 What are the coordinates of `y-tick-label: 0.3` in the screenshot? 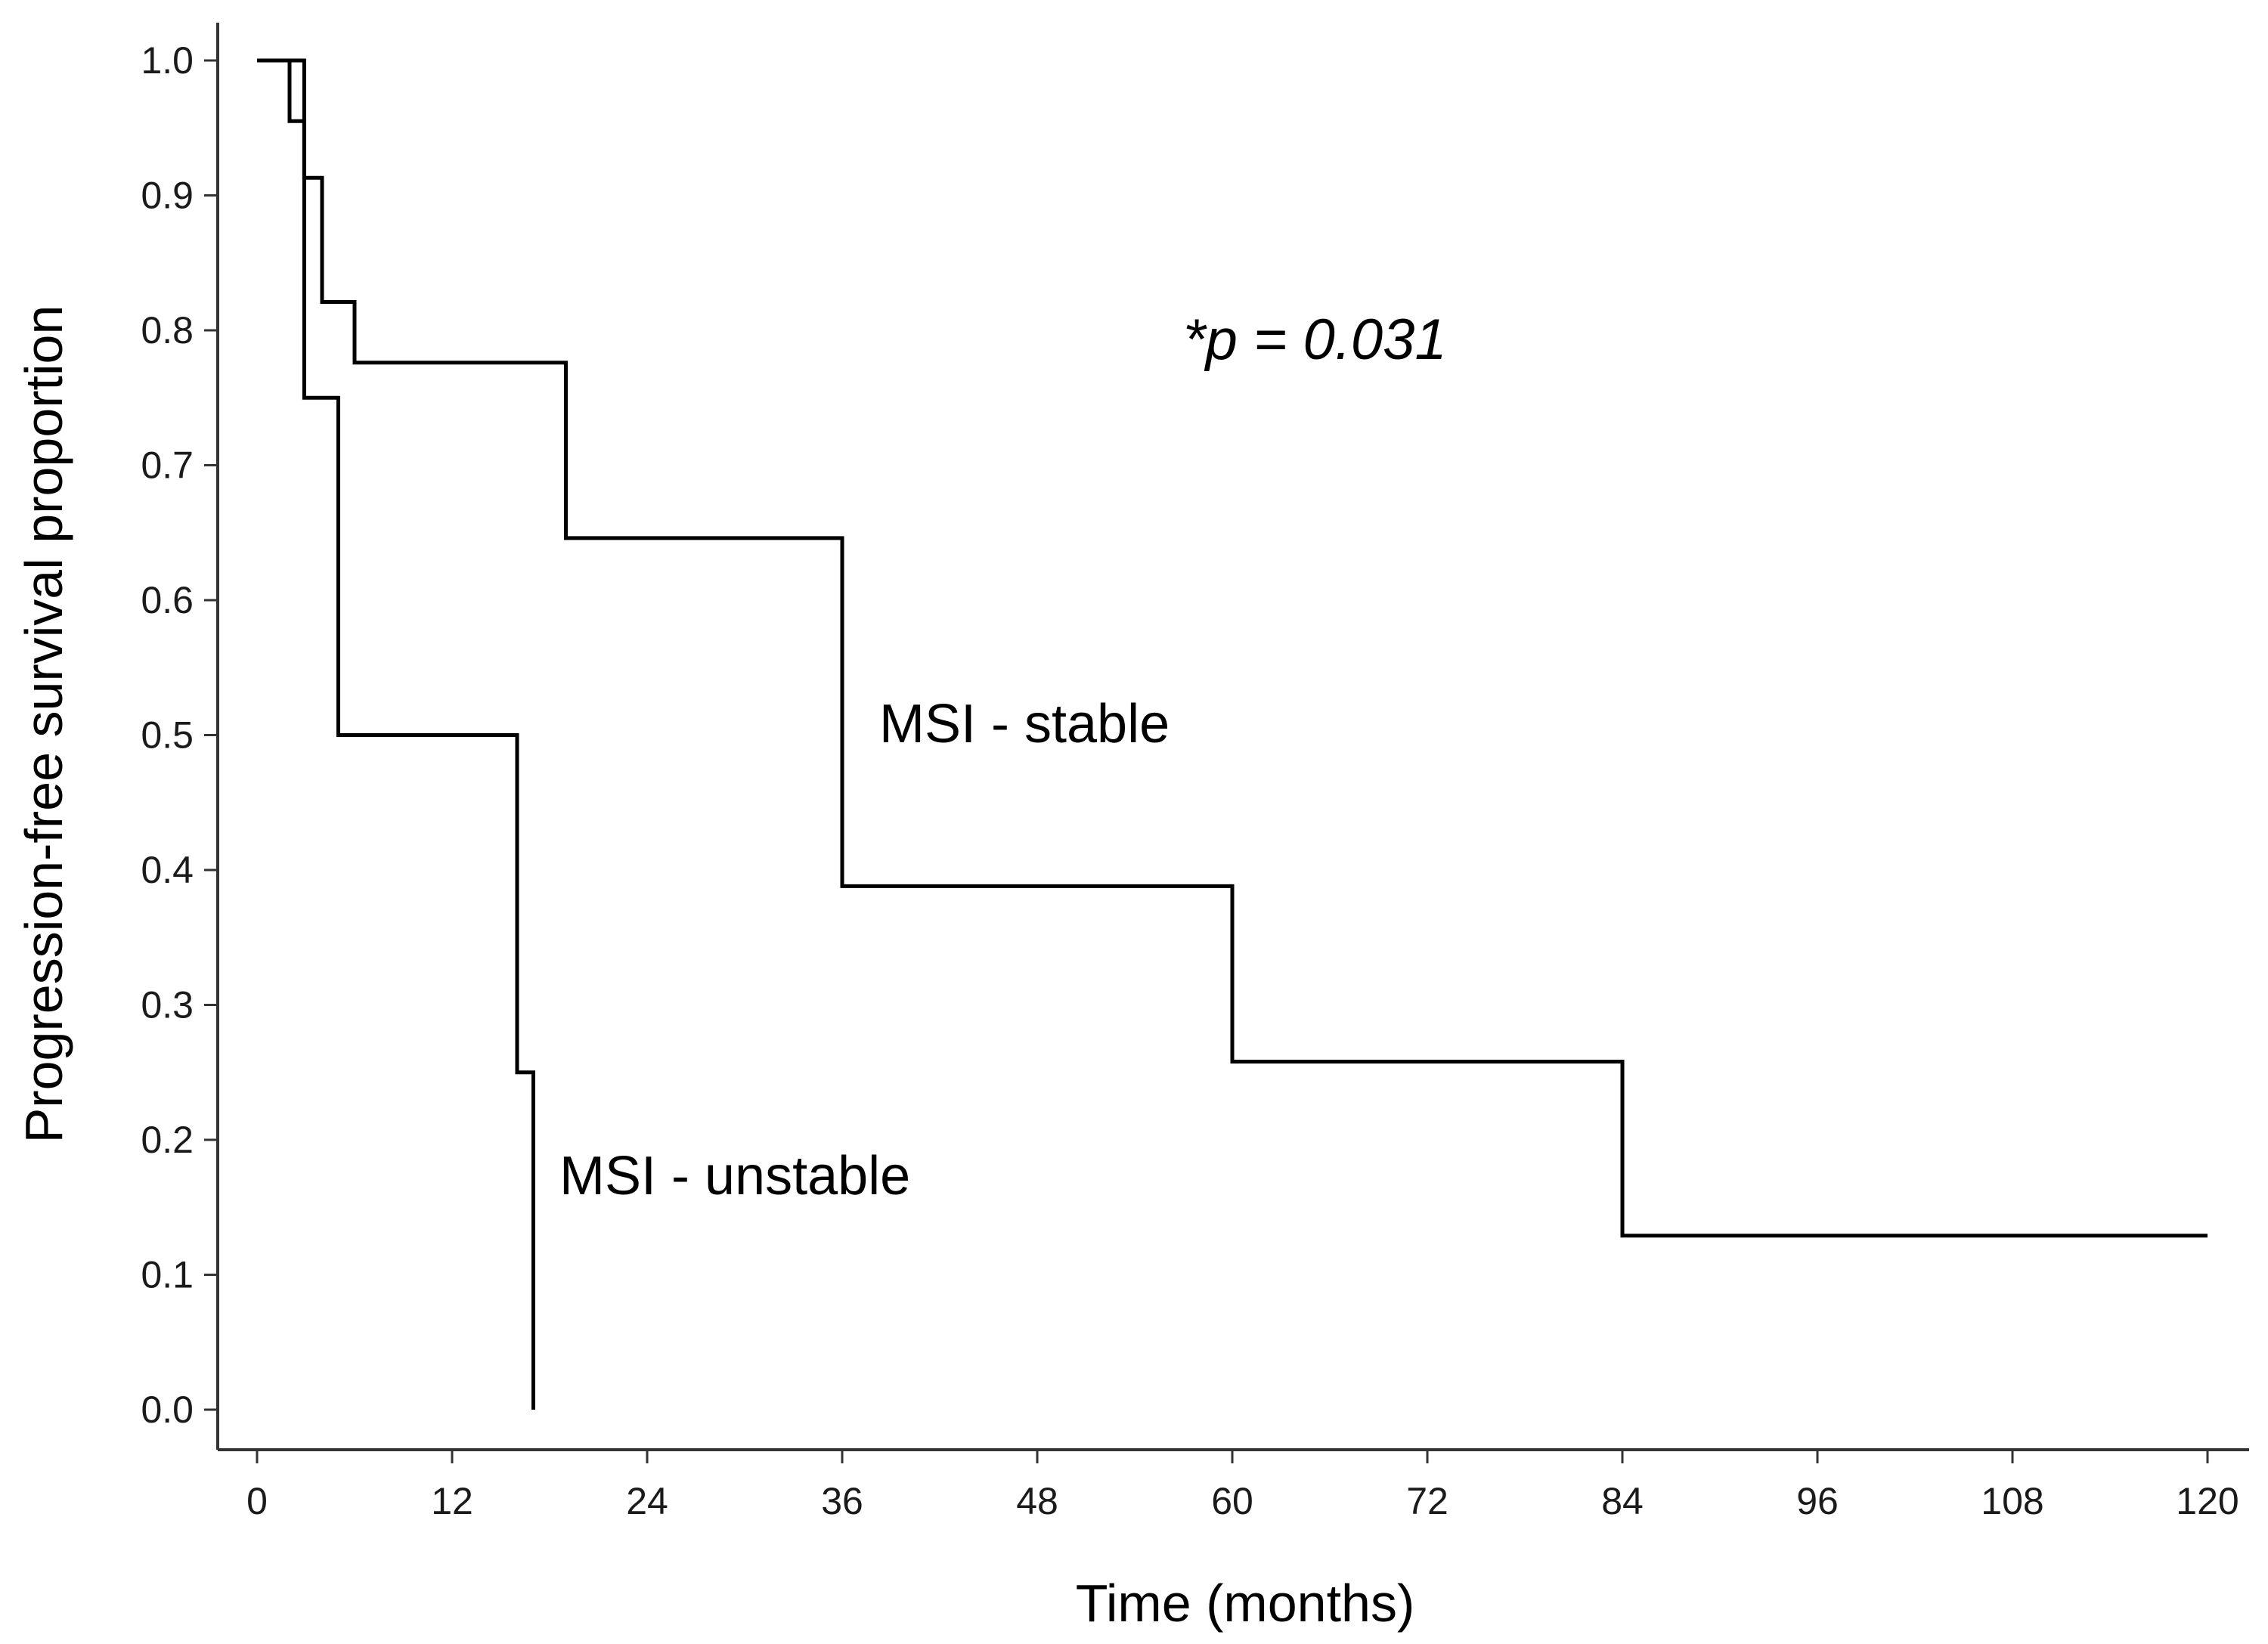 It's located at (167, 1005).